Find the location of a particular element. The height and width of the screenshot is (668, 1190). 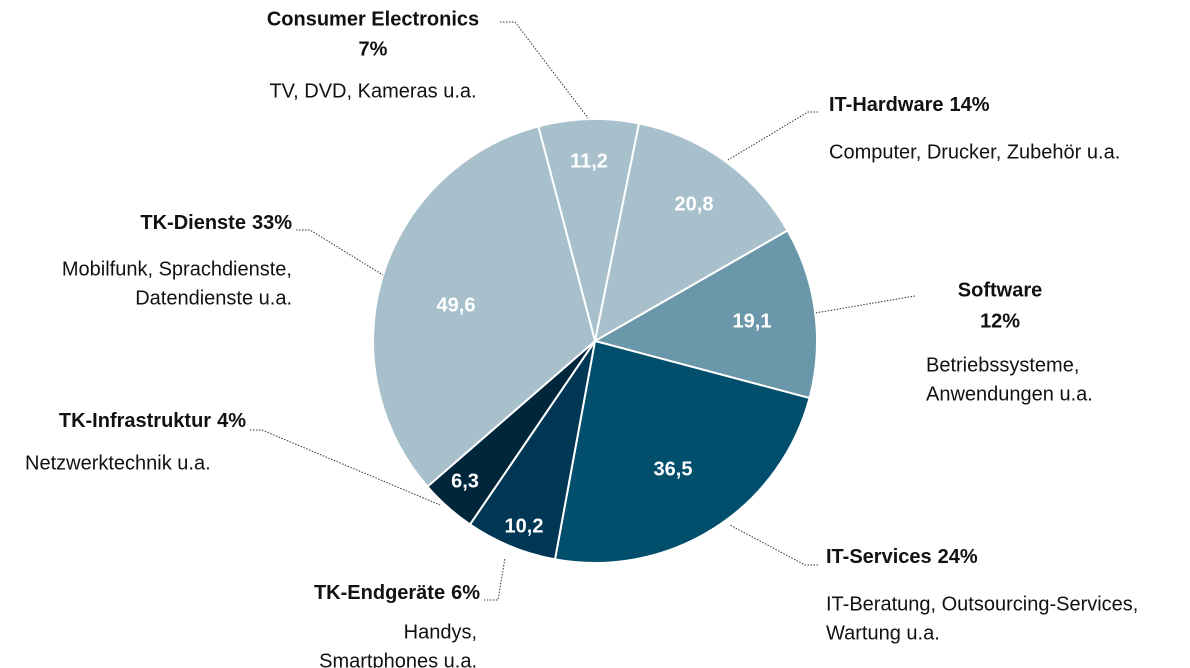

share-label: 33% is located at coordinates (272, 223).